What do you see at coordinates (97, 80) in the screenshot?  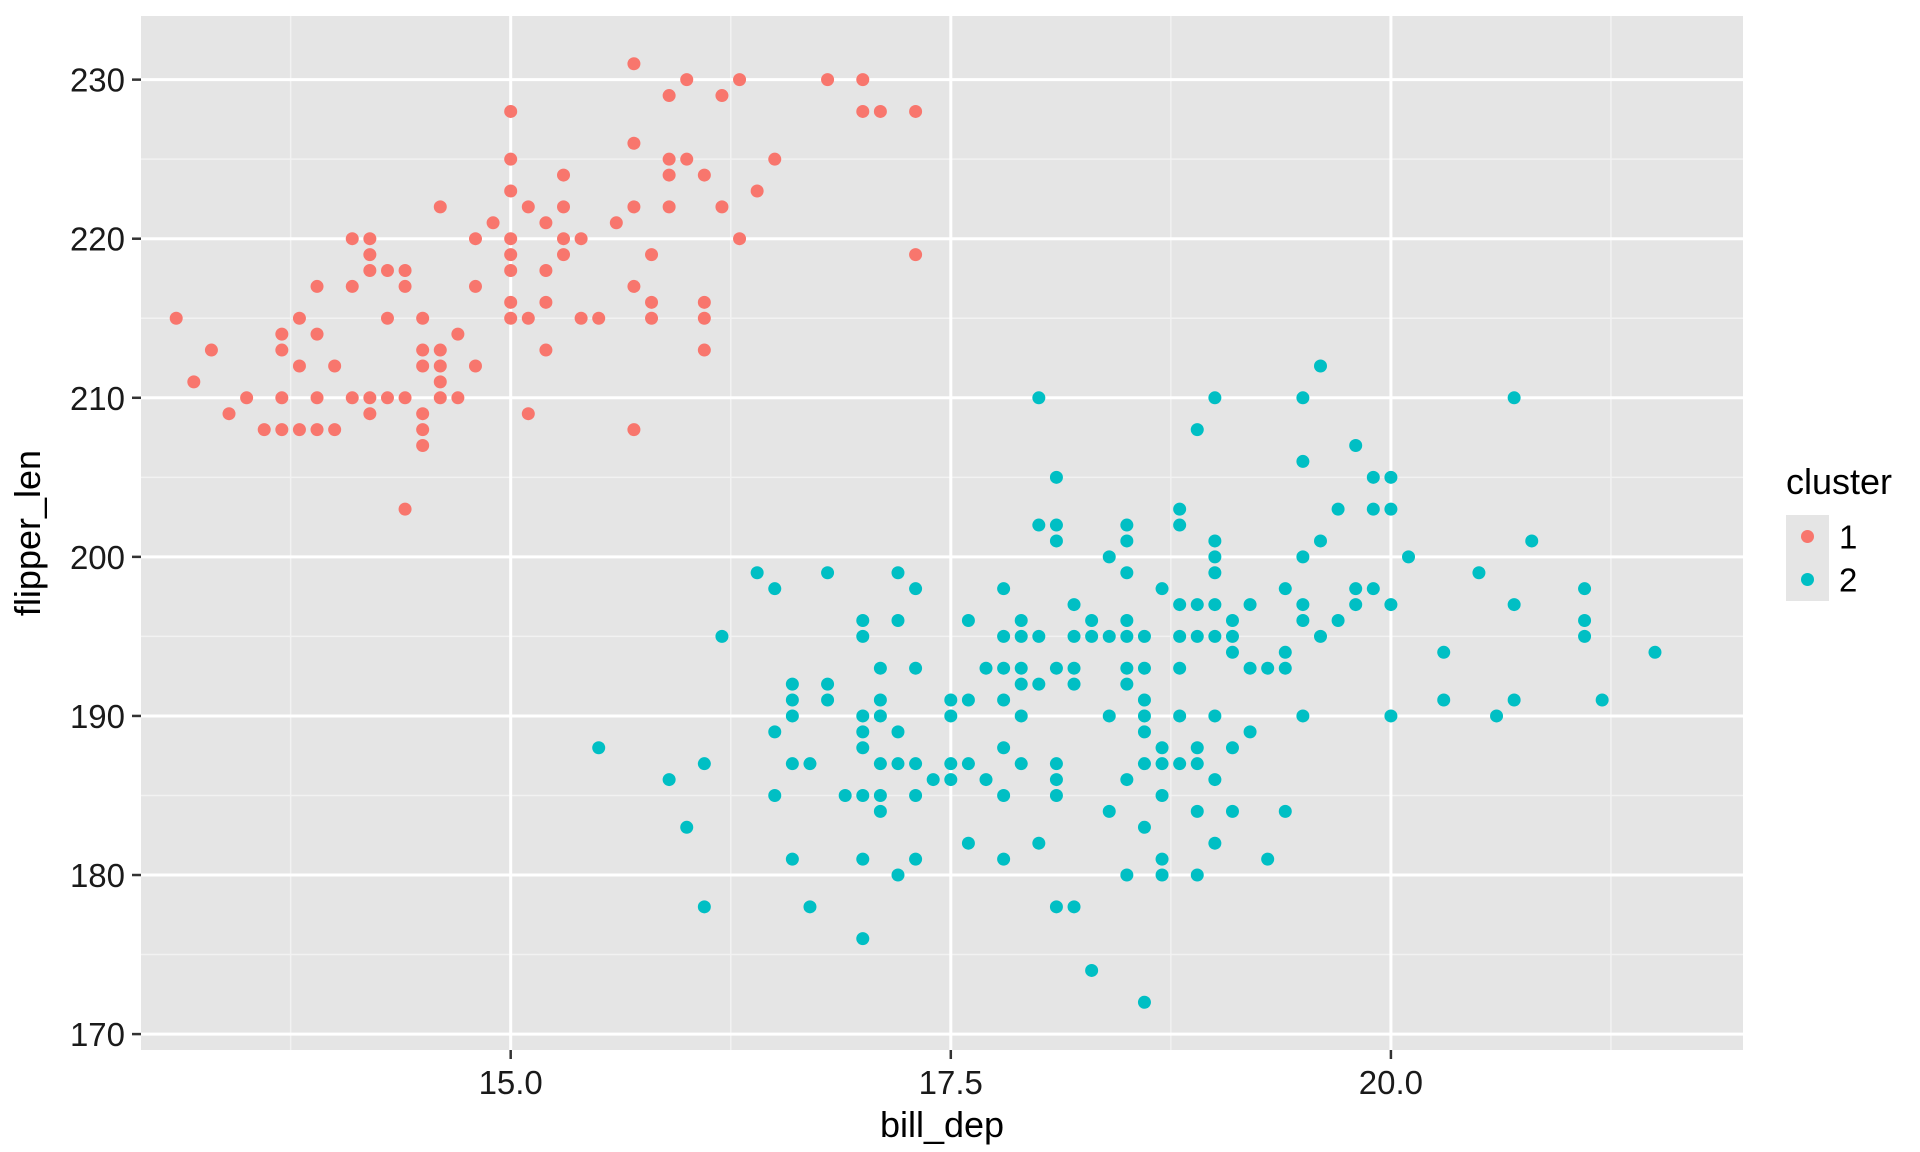 I see `y-tick-label: 230` at bounding box center [97, 80].